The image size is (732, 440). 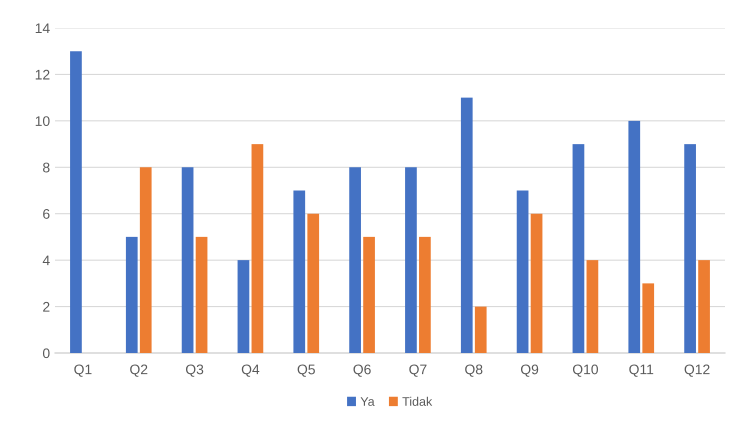 What do you see at coordinates (306, 370) in the screenshot?
I see `x-tick-label: Q5` at bounding box center [306, 370].